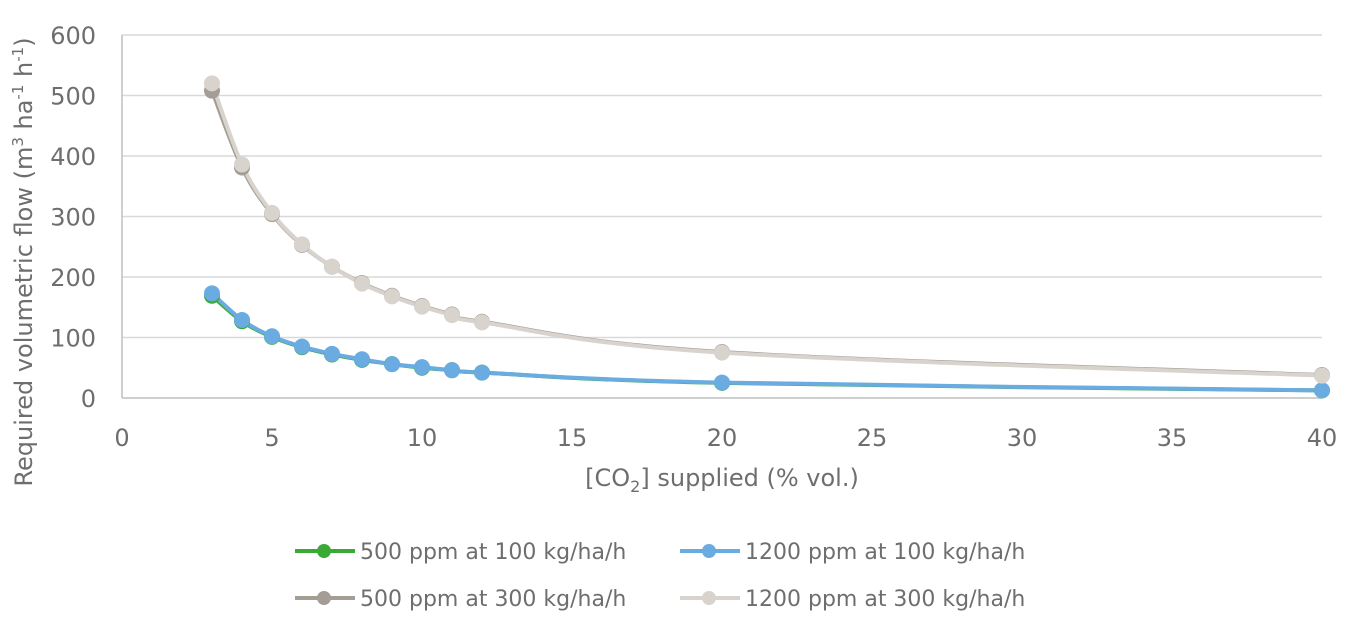  What do you see at coordinates (493, 599) in the screenshot?
I see `legend-label-3: 500 ppm at 300 kg/ha/h` at bounding box center [493, 599].